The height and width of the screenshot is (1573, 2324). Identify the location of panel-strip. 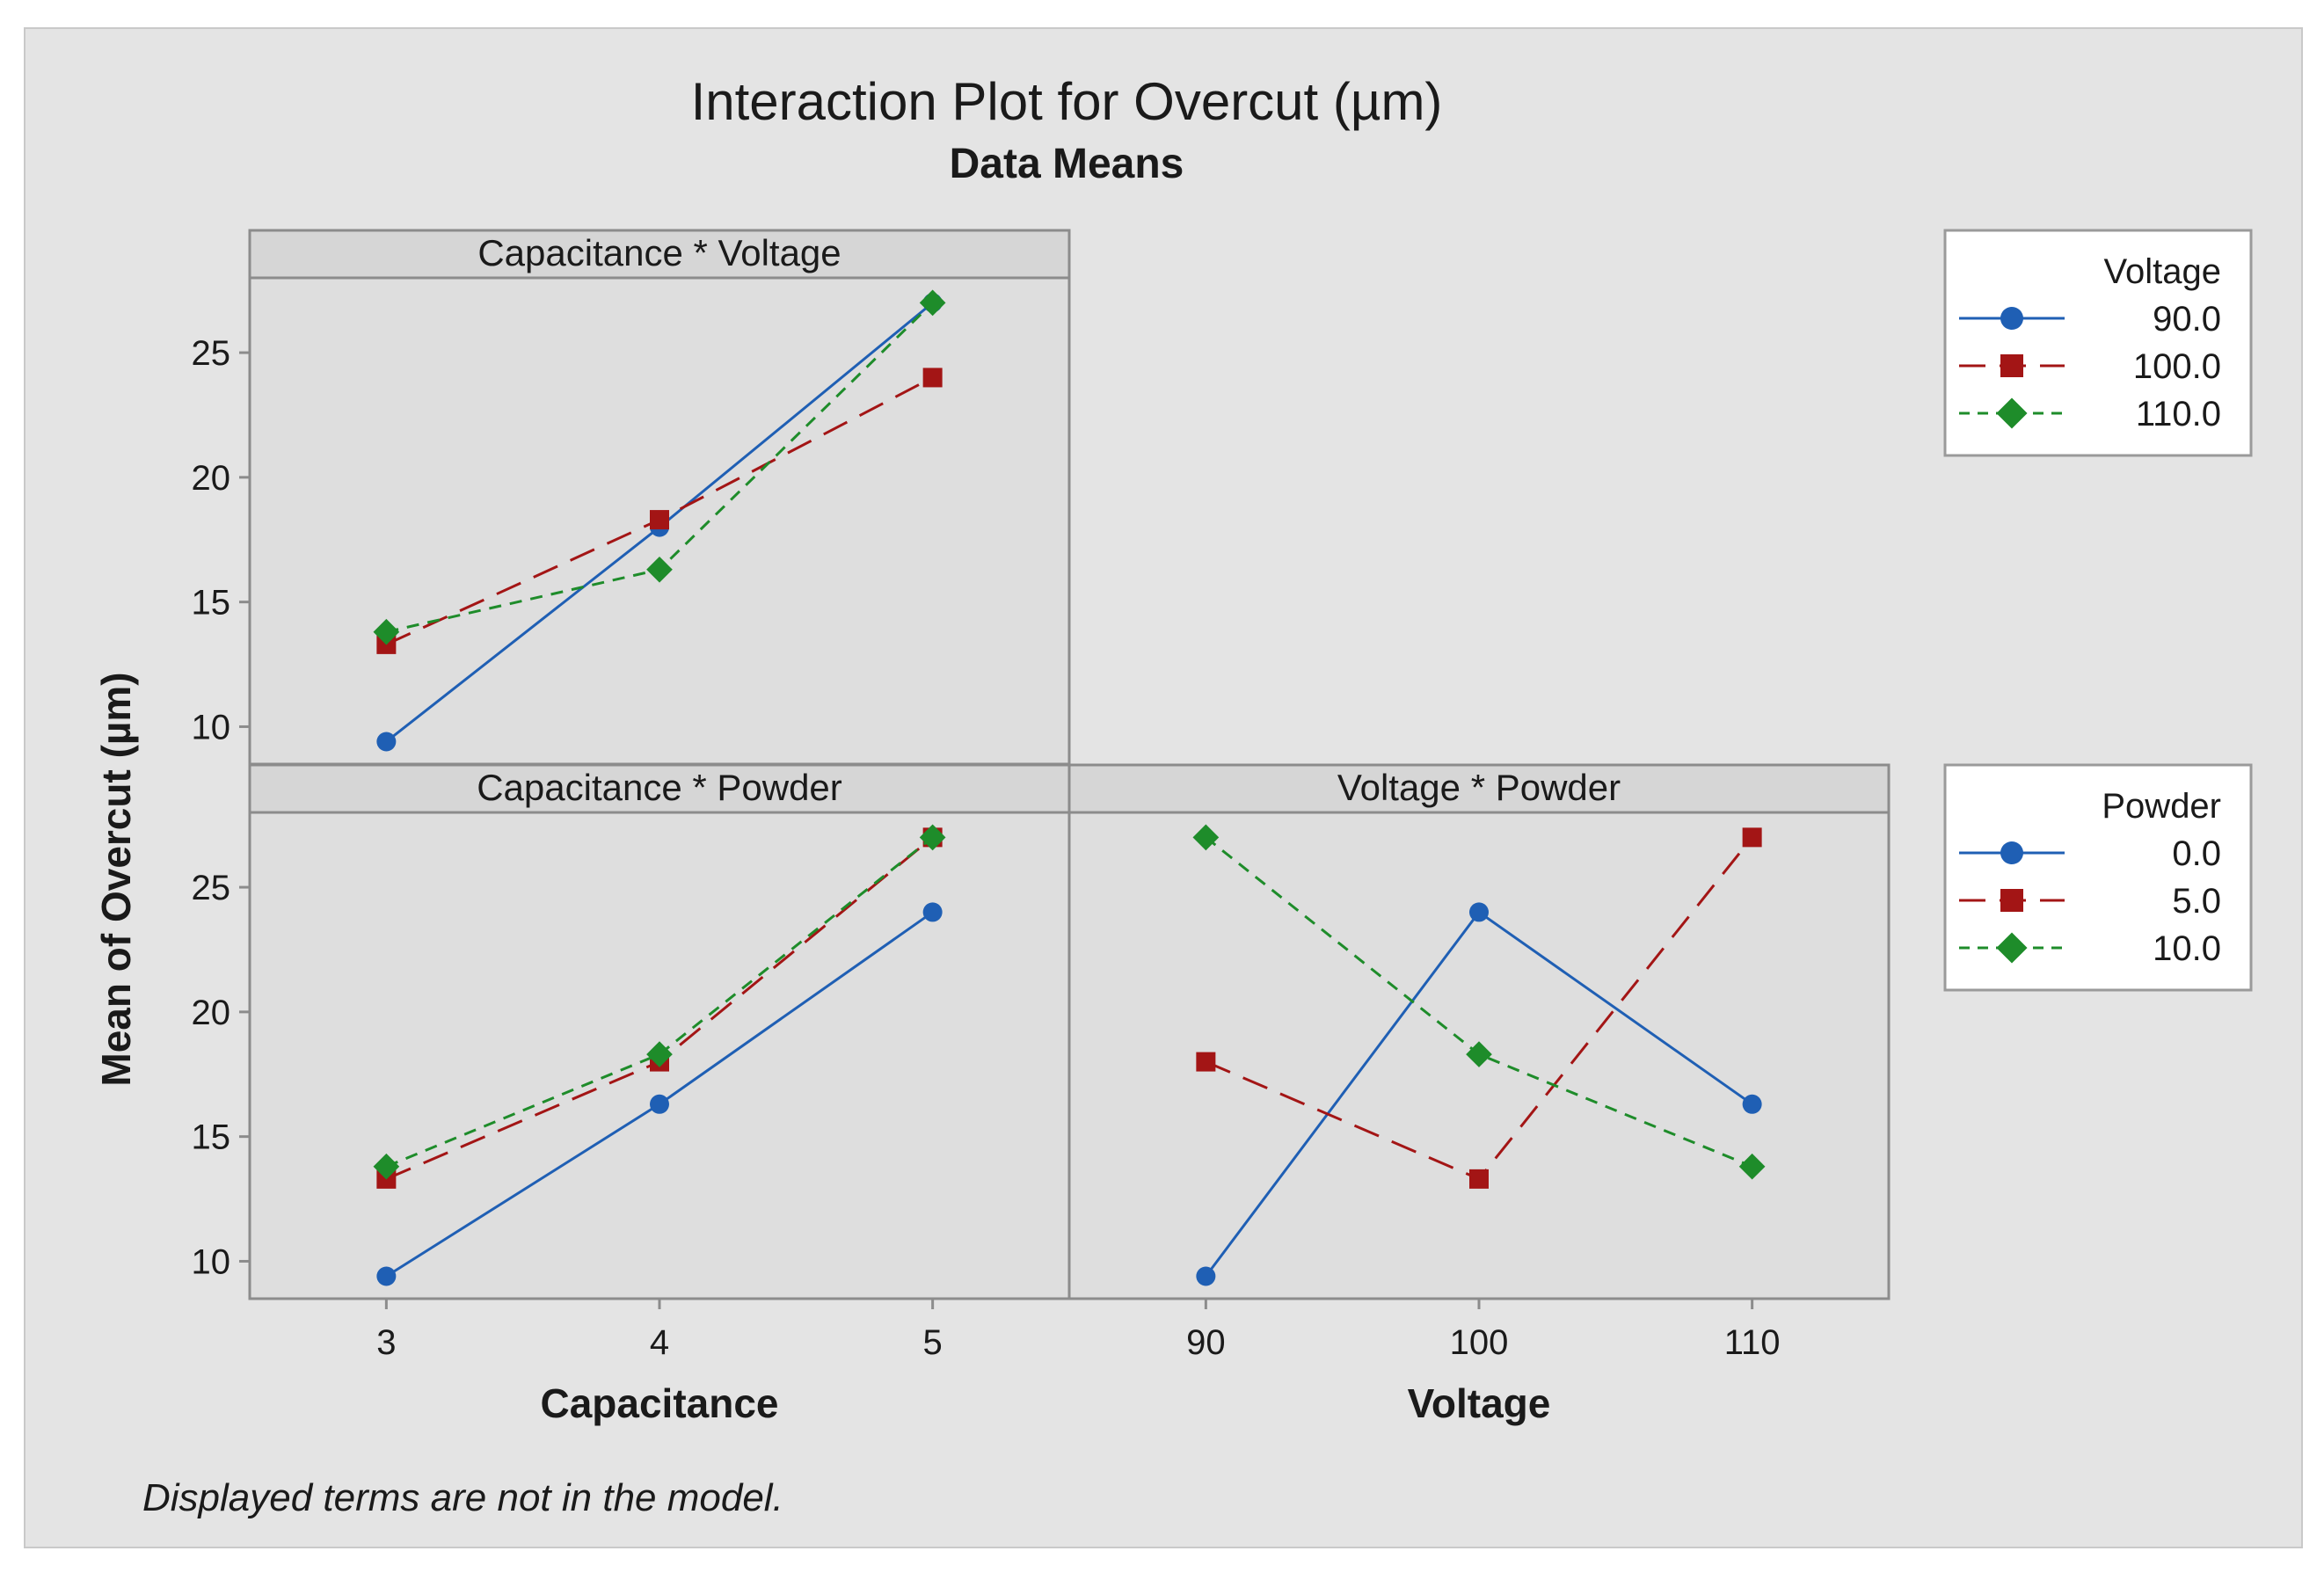
(659, 254).